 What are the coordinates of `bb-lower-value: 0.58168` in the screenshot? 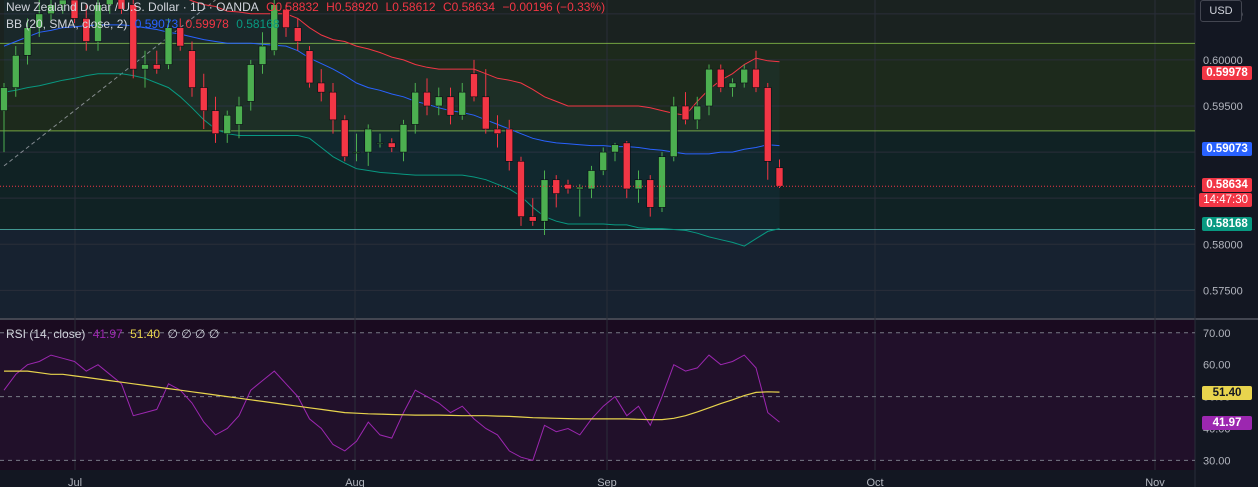 It's located at (258, 24).